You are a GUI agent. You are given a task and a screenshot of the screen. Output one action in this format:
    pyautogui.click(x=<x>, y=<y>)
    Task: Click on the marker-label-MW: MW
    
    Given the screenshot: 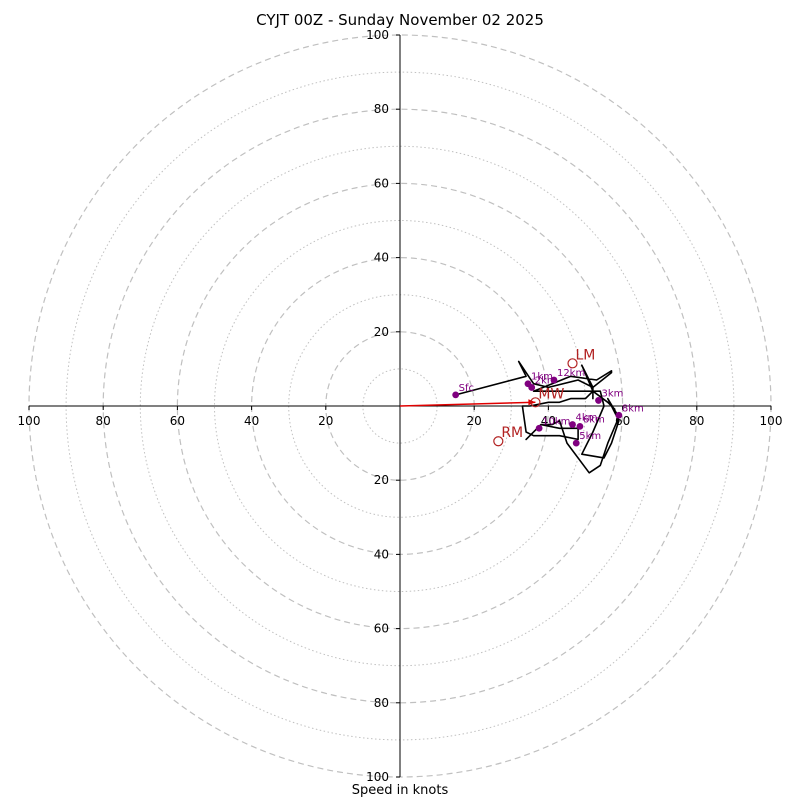 What is the action you would take?
    pyautogui.click(x=551, y=394)
    